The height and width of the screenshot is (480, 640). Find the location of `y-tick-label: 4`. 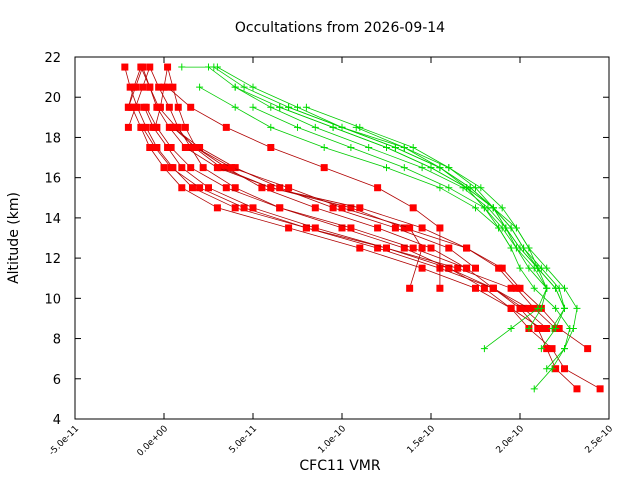

y-tick-label: 4 is located at coordinates (57, 420).